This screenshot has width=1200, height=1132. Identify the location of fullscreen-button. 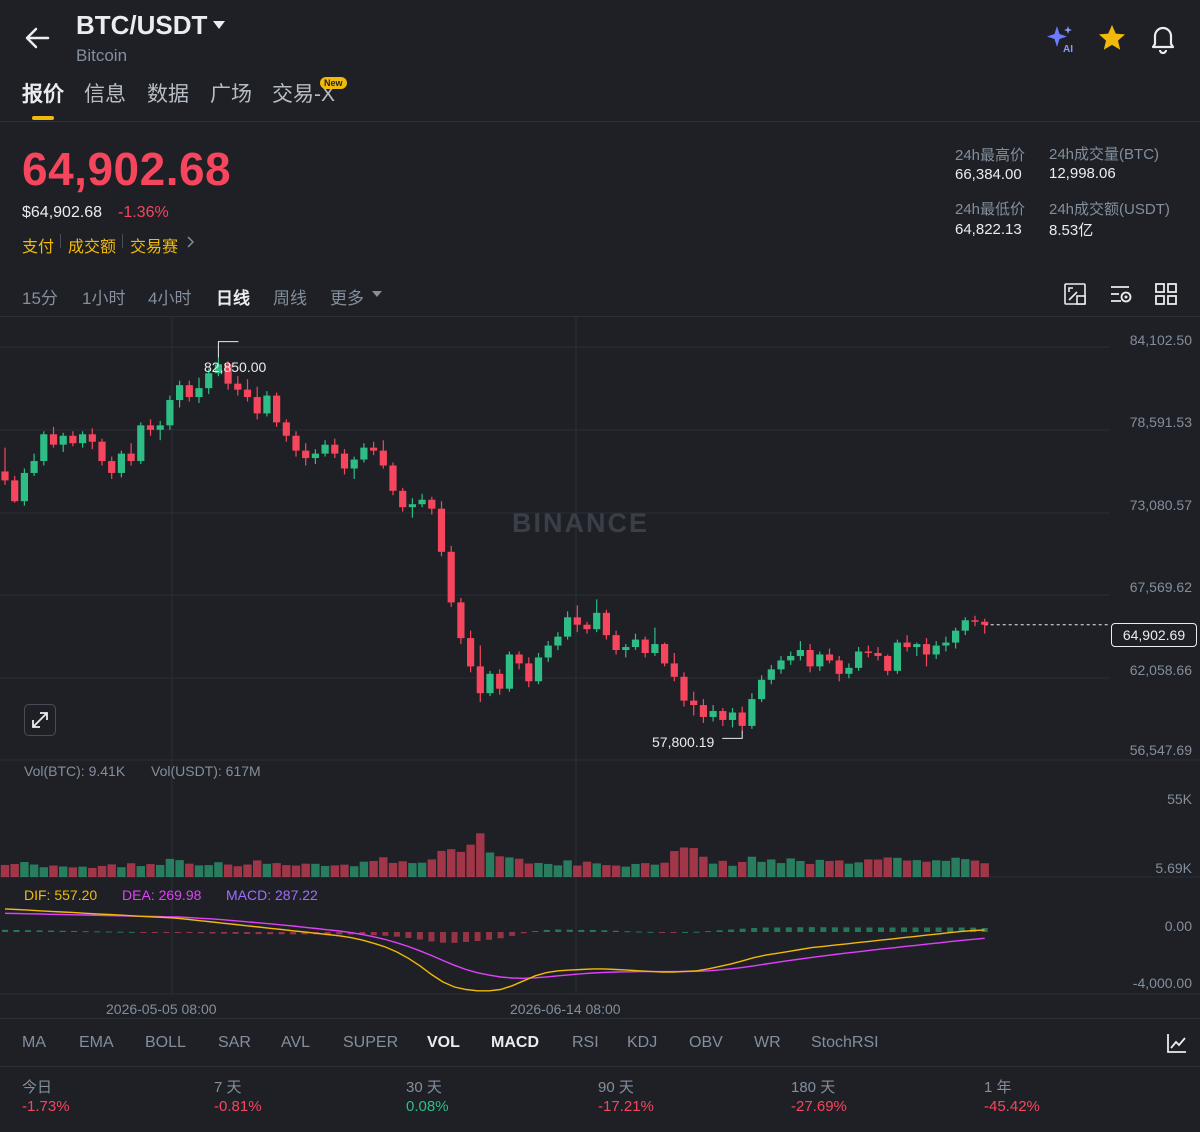
(40, 720).